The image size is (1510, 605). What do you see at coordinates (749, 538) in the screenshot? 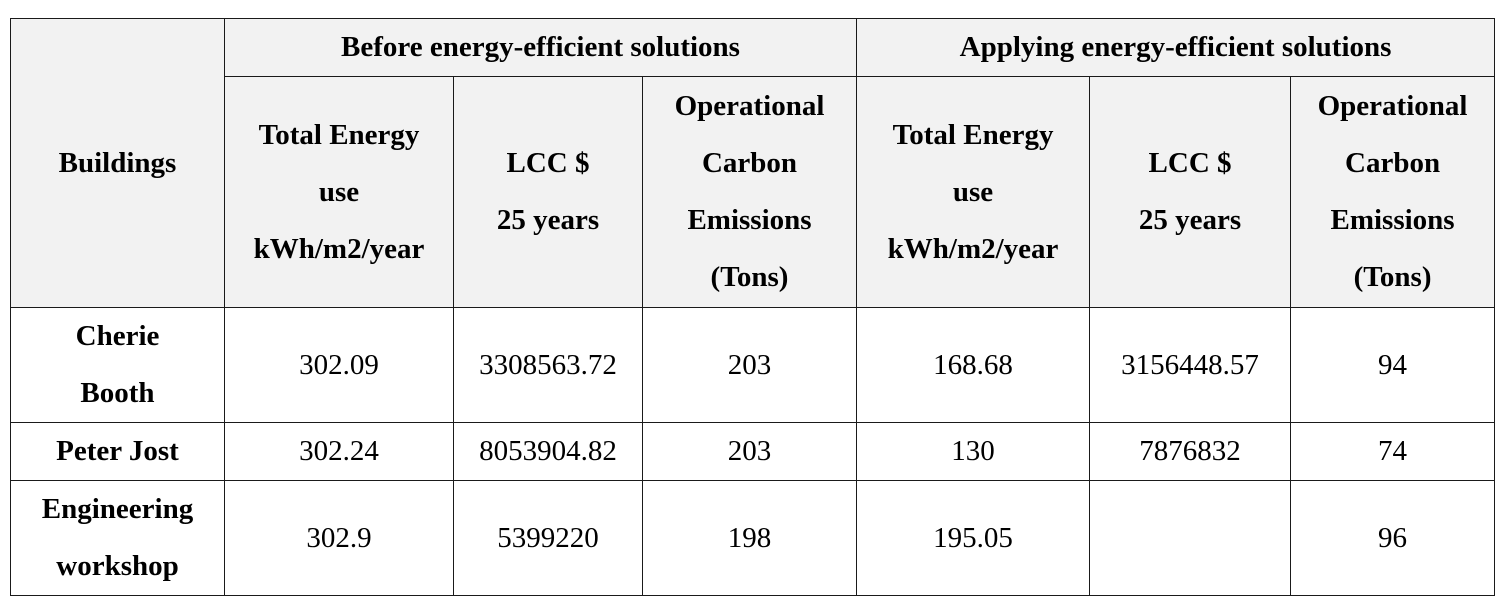
I see `table-cell: 198` at bounding box center [749, 538].